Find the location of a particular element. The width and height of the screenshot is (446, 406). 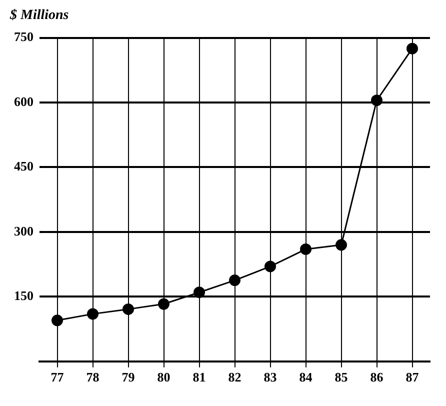

x-tick-label: 85 is located at coordinates (341, 377).